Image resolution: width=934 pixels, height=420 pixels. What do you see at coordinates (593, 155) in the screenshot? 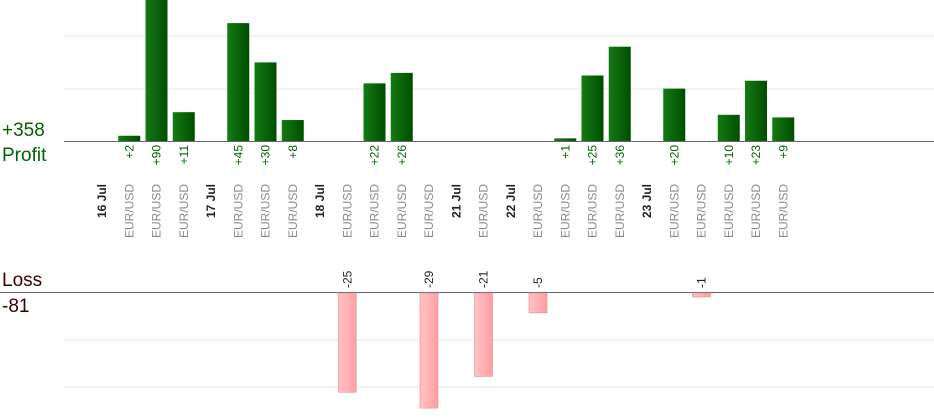
I see `profit-value-label: +25` at bounding box center [593, 155].